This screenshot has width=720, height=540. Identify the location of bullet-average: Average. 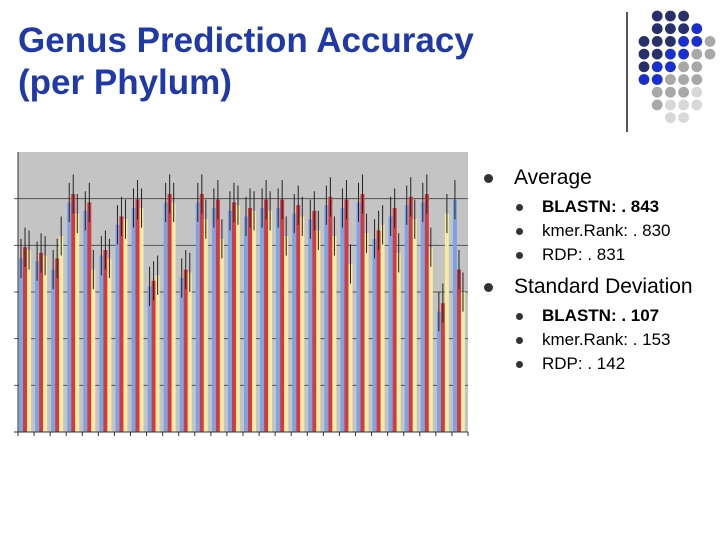
(599, 177).